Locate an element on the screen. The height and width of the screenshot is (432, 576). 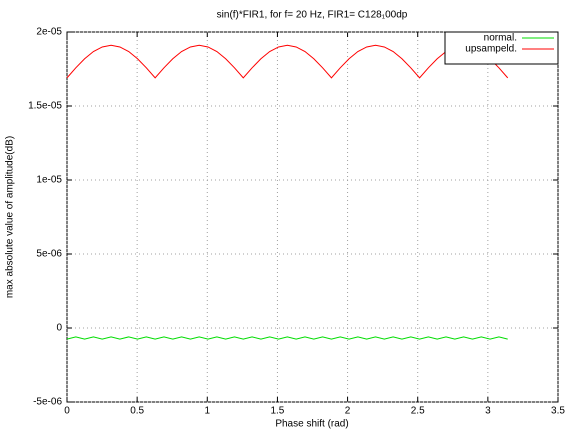
x-tick-label: 0 is located at coordinates (67, 411).